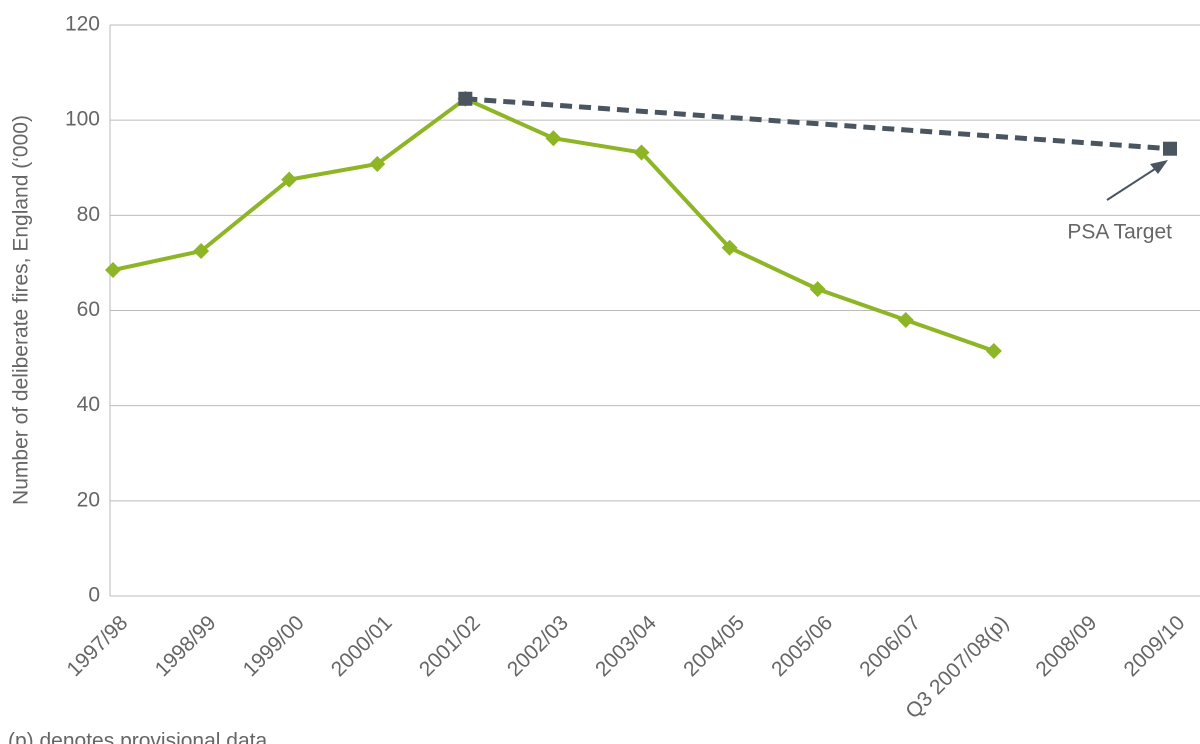  What do you see at coordinates (137, 737) in the screenshot?
I see `footnote: (p) denotes provisional data` at bounding box center [137, 737].